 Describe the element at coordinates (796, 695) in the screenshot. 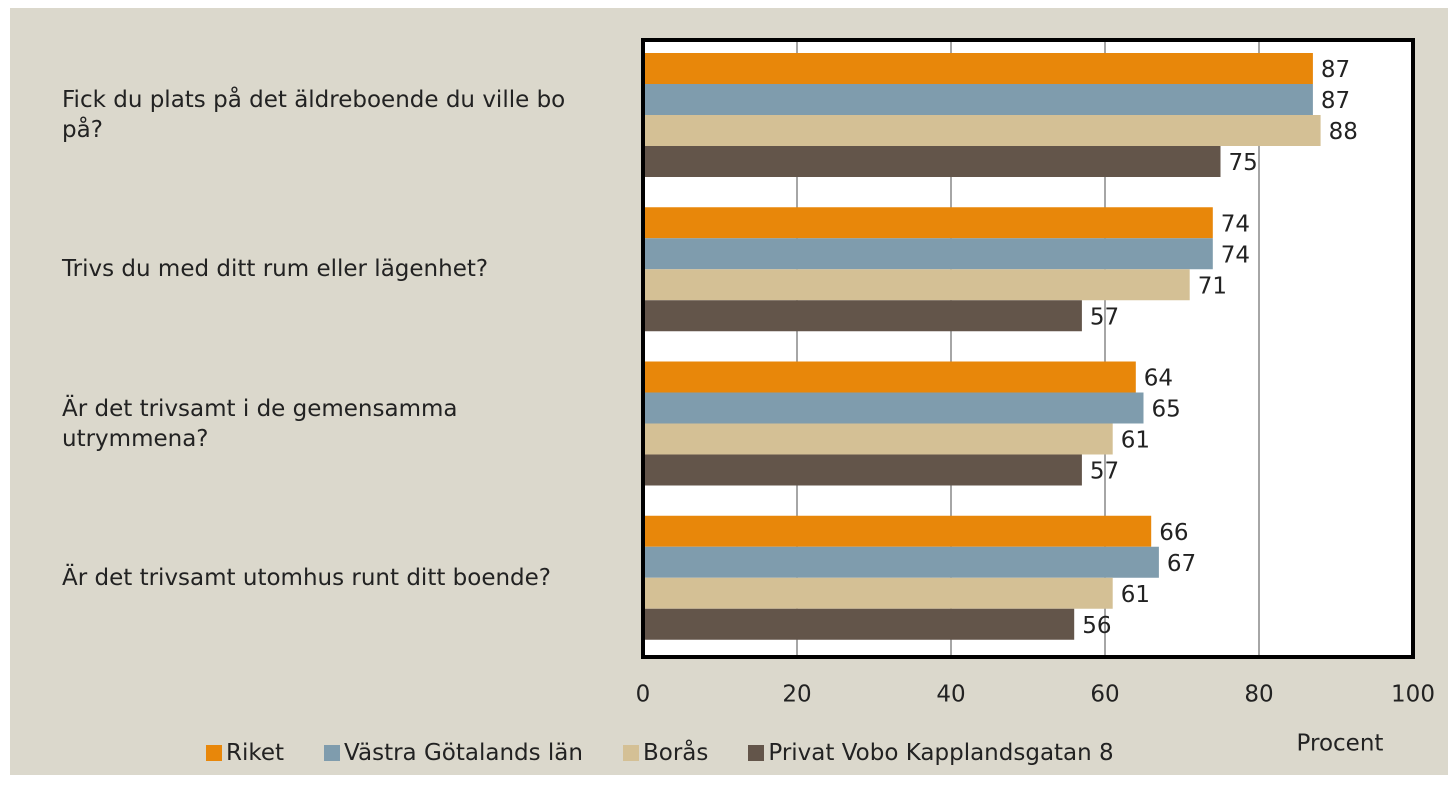

I see `x-tick-label: 20` at that location.